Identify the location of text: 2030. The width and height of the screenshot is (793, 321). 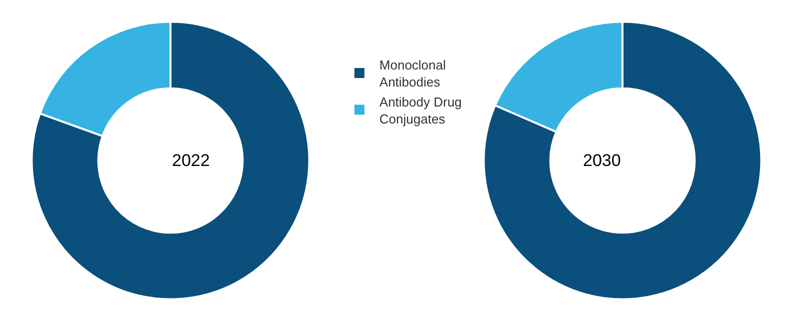
(602, 160).